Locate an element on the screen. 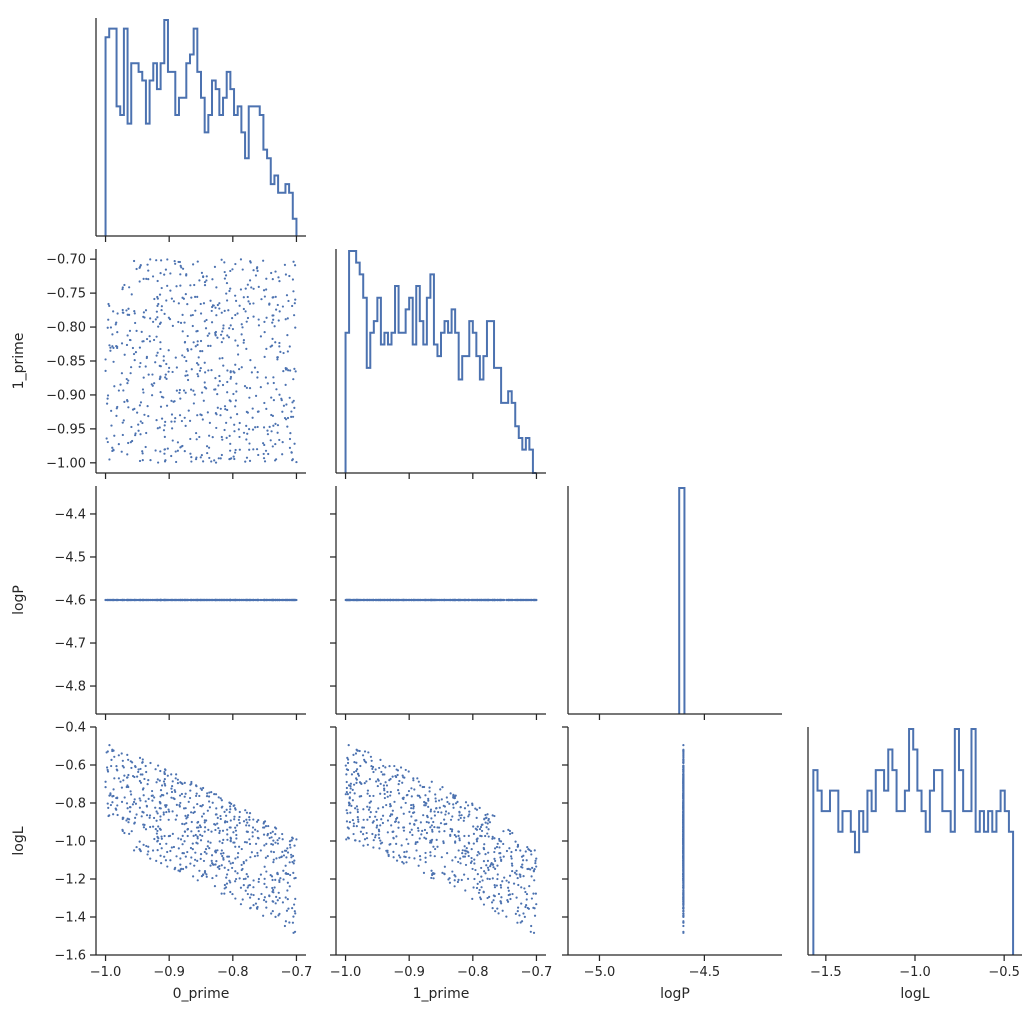  x-axis-logP-0_prime is located at coordinates (201, 716).